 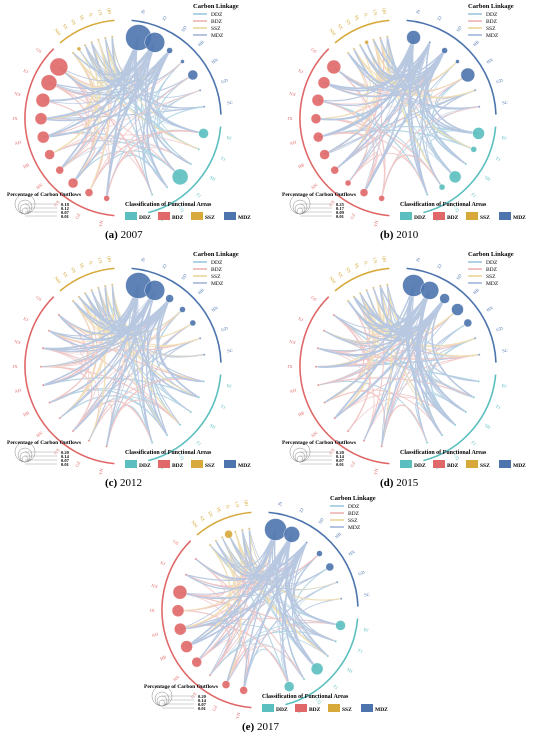 I want to click on region-label: SC, so click(x=505, y=103).